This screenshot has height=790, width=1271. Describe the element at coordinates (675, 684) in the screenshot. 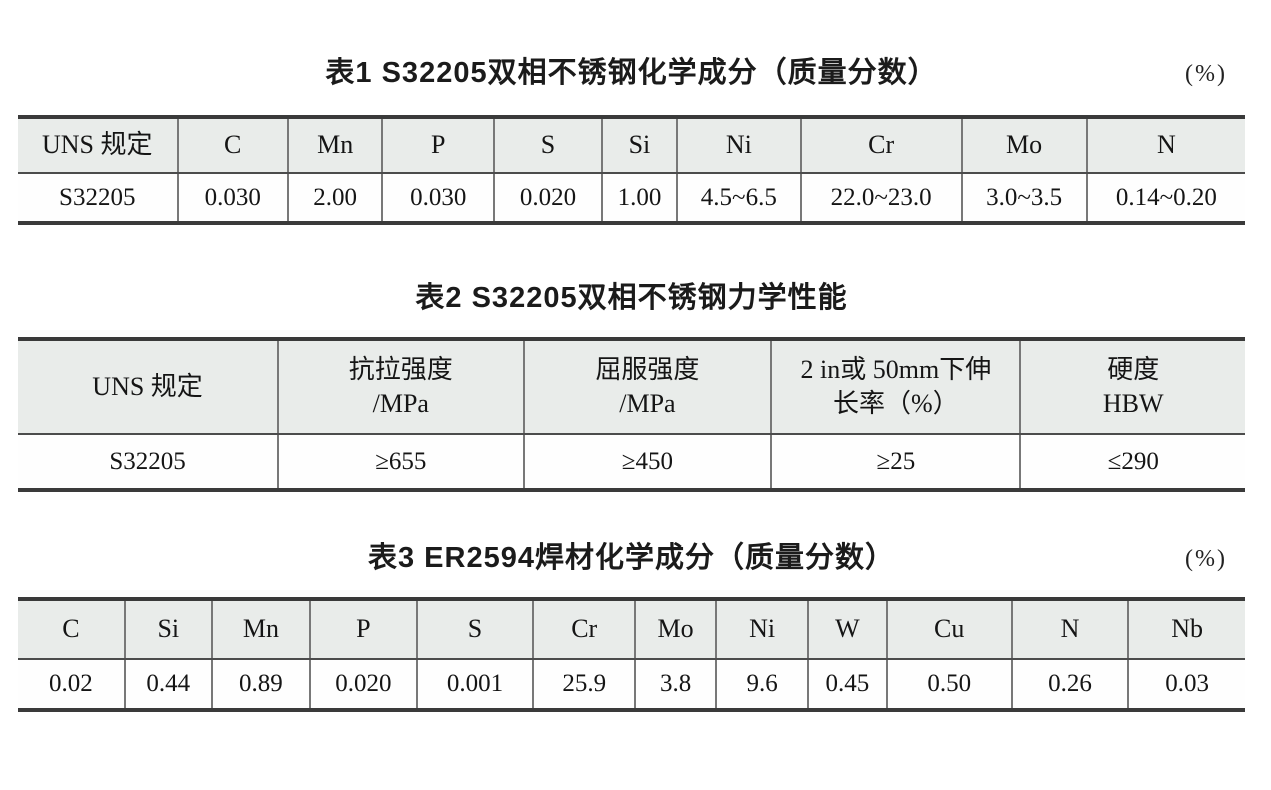

I see `table-cell: 3.8` at that location.